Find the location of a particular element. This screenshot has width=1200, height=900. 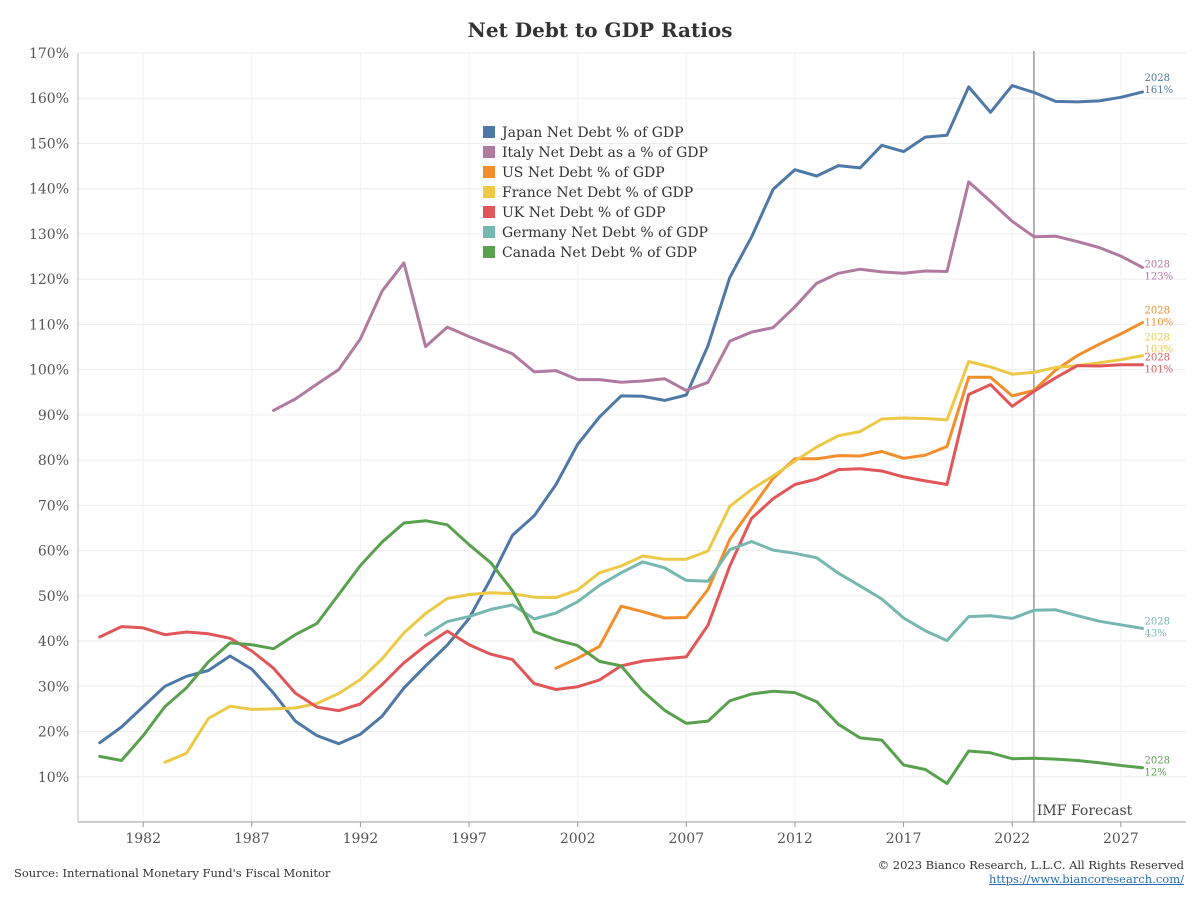

end-label-value: 110% is located at coordinates (1159, 323).